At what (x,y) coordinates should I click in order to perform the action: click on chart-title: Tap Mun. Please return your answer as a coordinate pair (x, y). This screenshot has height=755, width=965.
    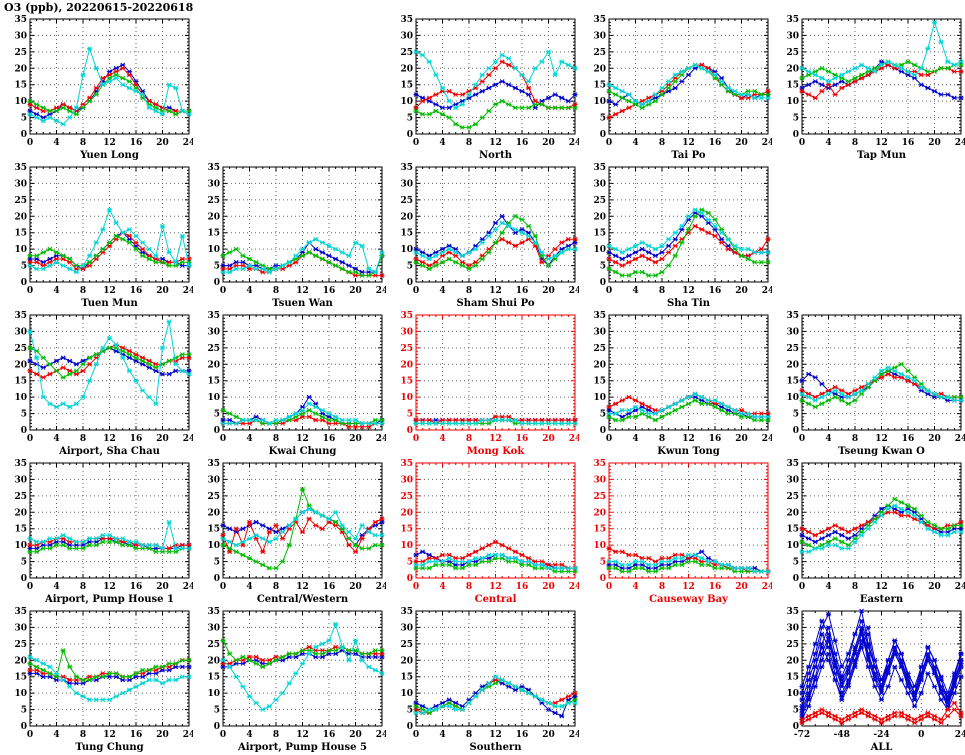
    Looking at the image, I should click on (882, 155).